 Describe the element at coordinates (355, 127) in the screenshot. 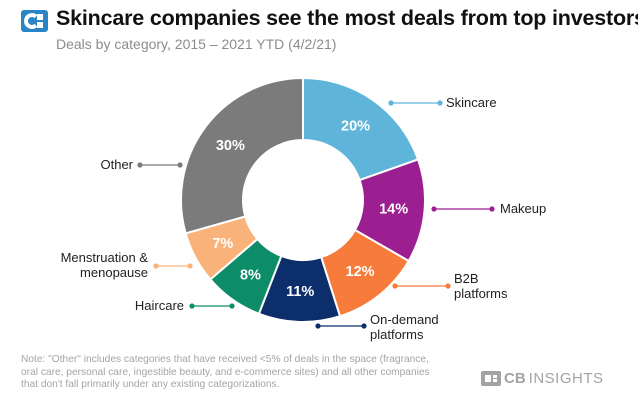

I see `value-label-1: 20%` at that location.